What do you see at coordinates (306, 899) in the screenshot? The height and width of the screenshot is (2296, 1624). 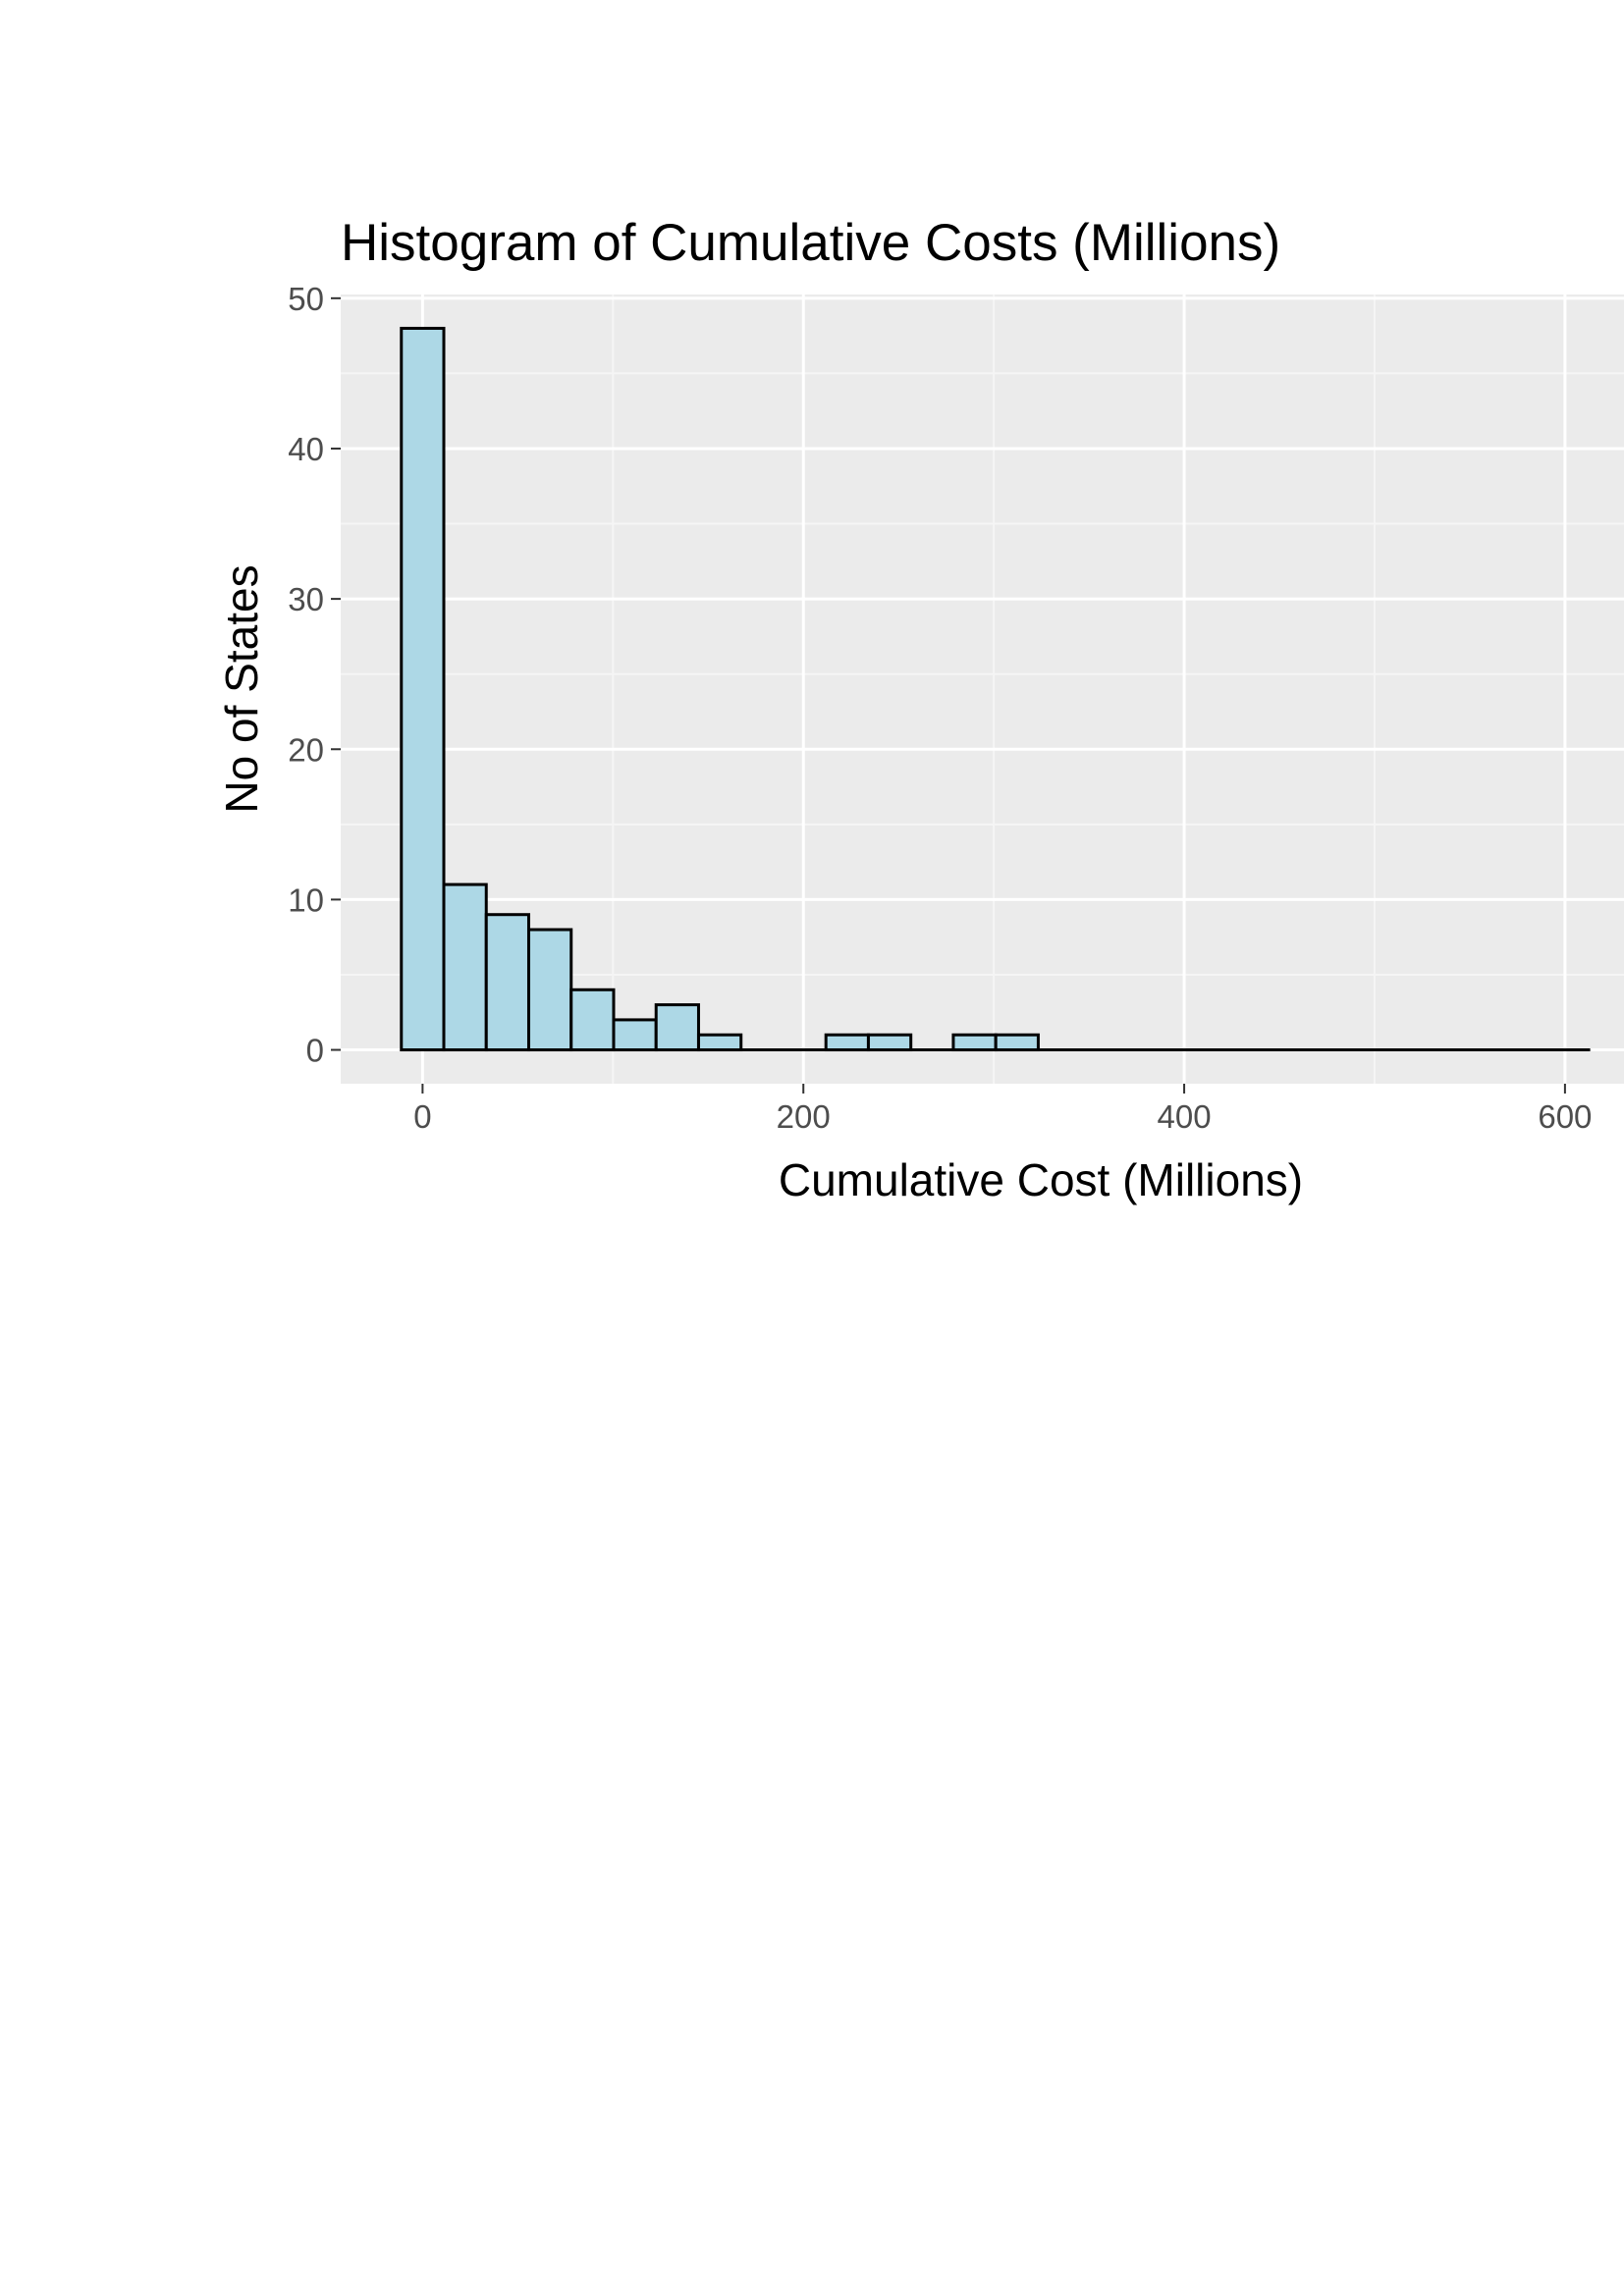 I see `y-tick-label: 10` at bounding box center [306, 899].